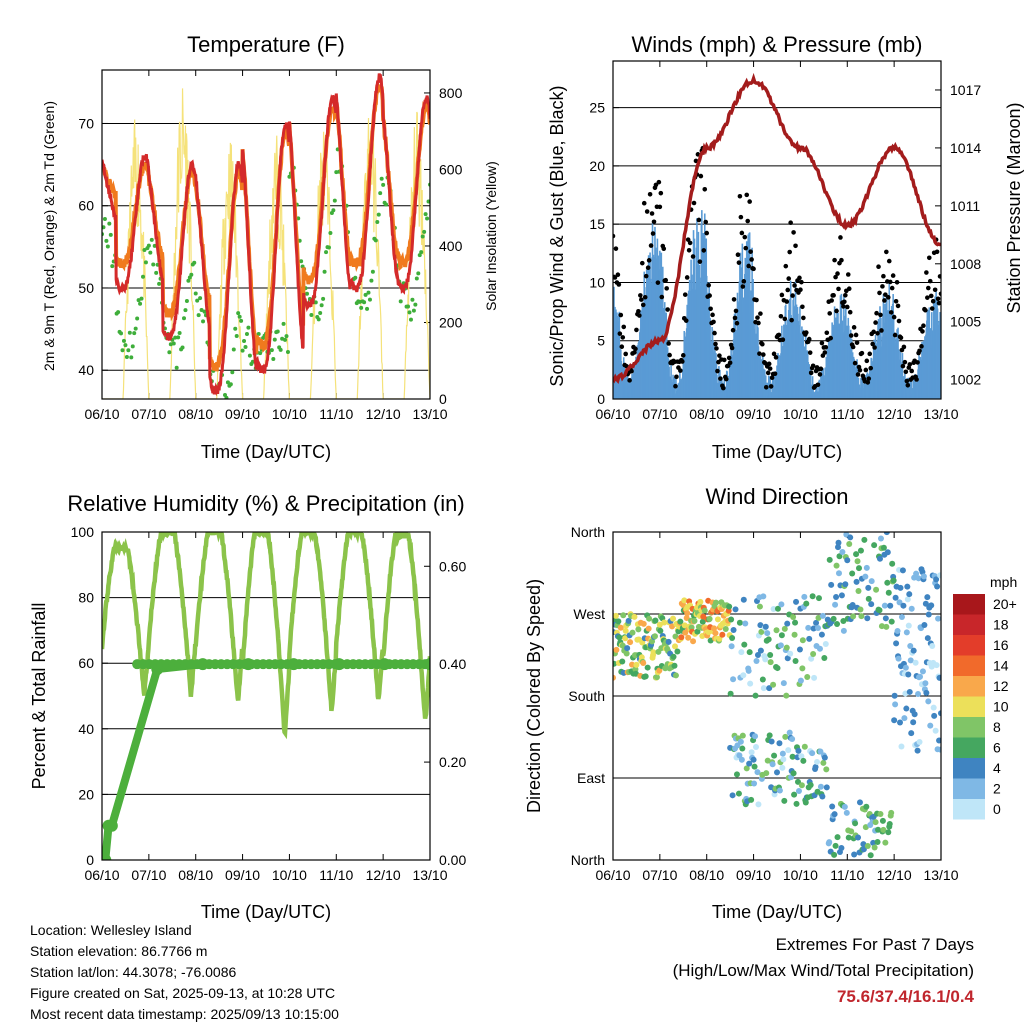  I want to click on temperature-ylabel-left: 2m & 9m T (Red, Orange) & 2m Td (Green), so click(49, 236).